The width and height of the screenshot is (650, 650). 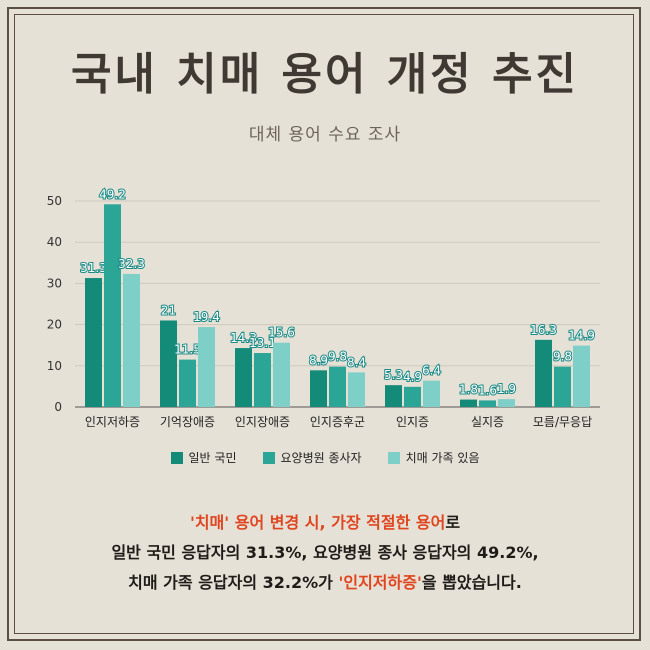 What do you see at coordinates (262, 422) in the screenshot?
I see `x-category-label: 인지장애증` at bounding box center [262, 422].